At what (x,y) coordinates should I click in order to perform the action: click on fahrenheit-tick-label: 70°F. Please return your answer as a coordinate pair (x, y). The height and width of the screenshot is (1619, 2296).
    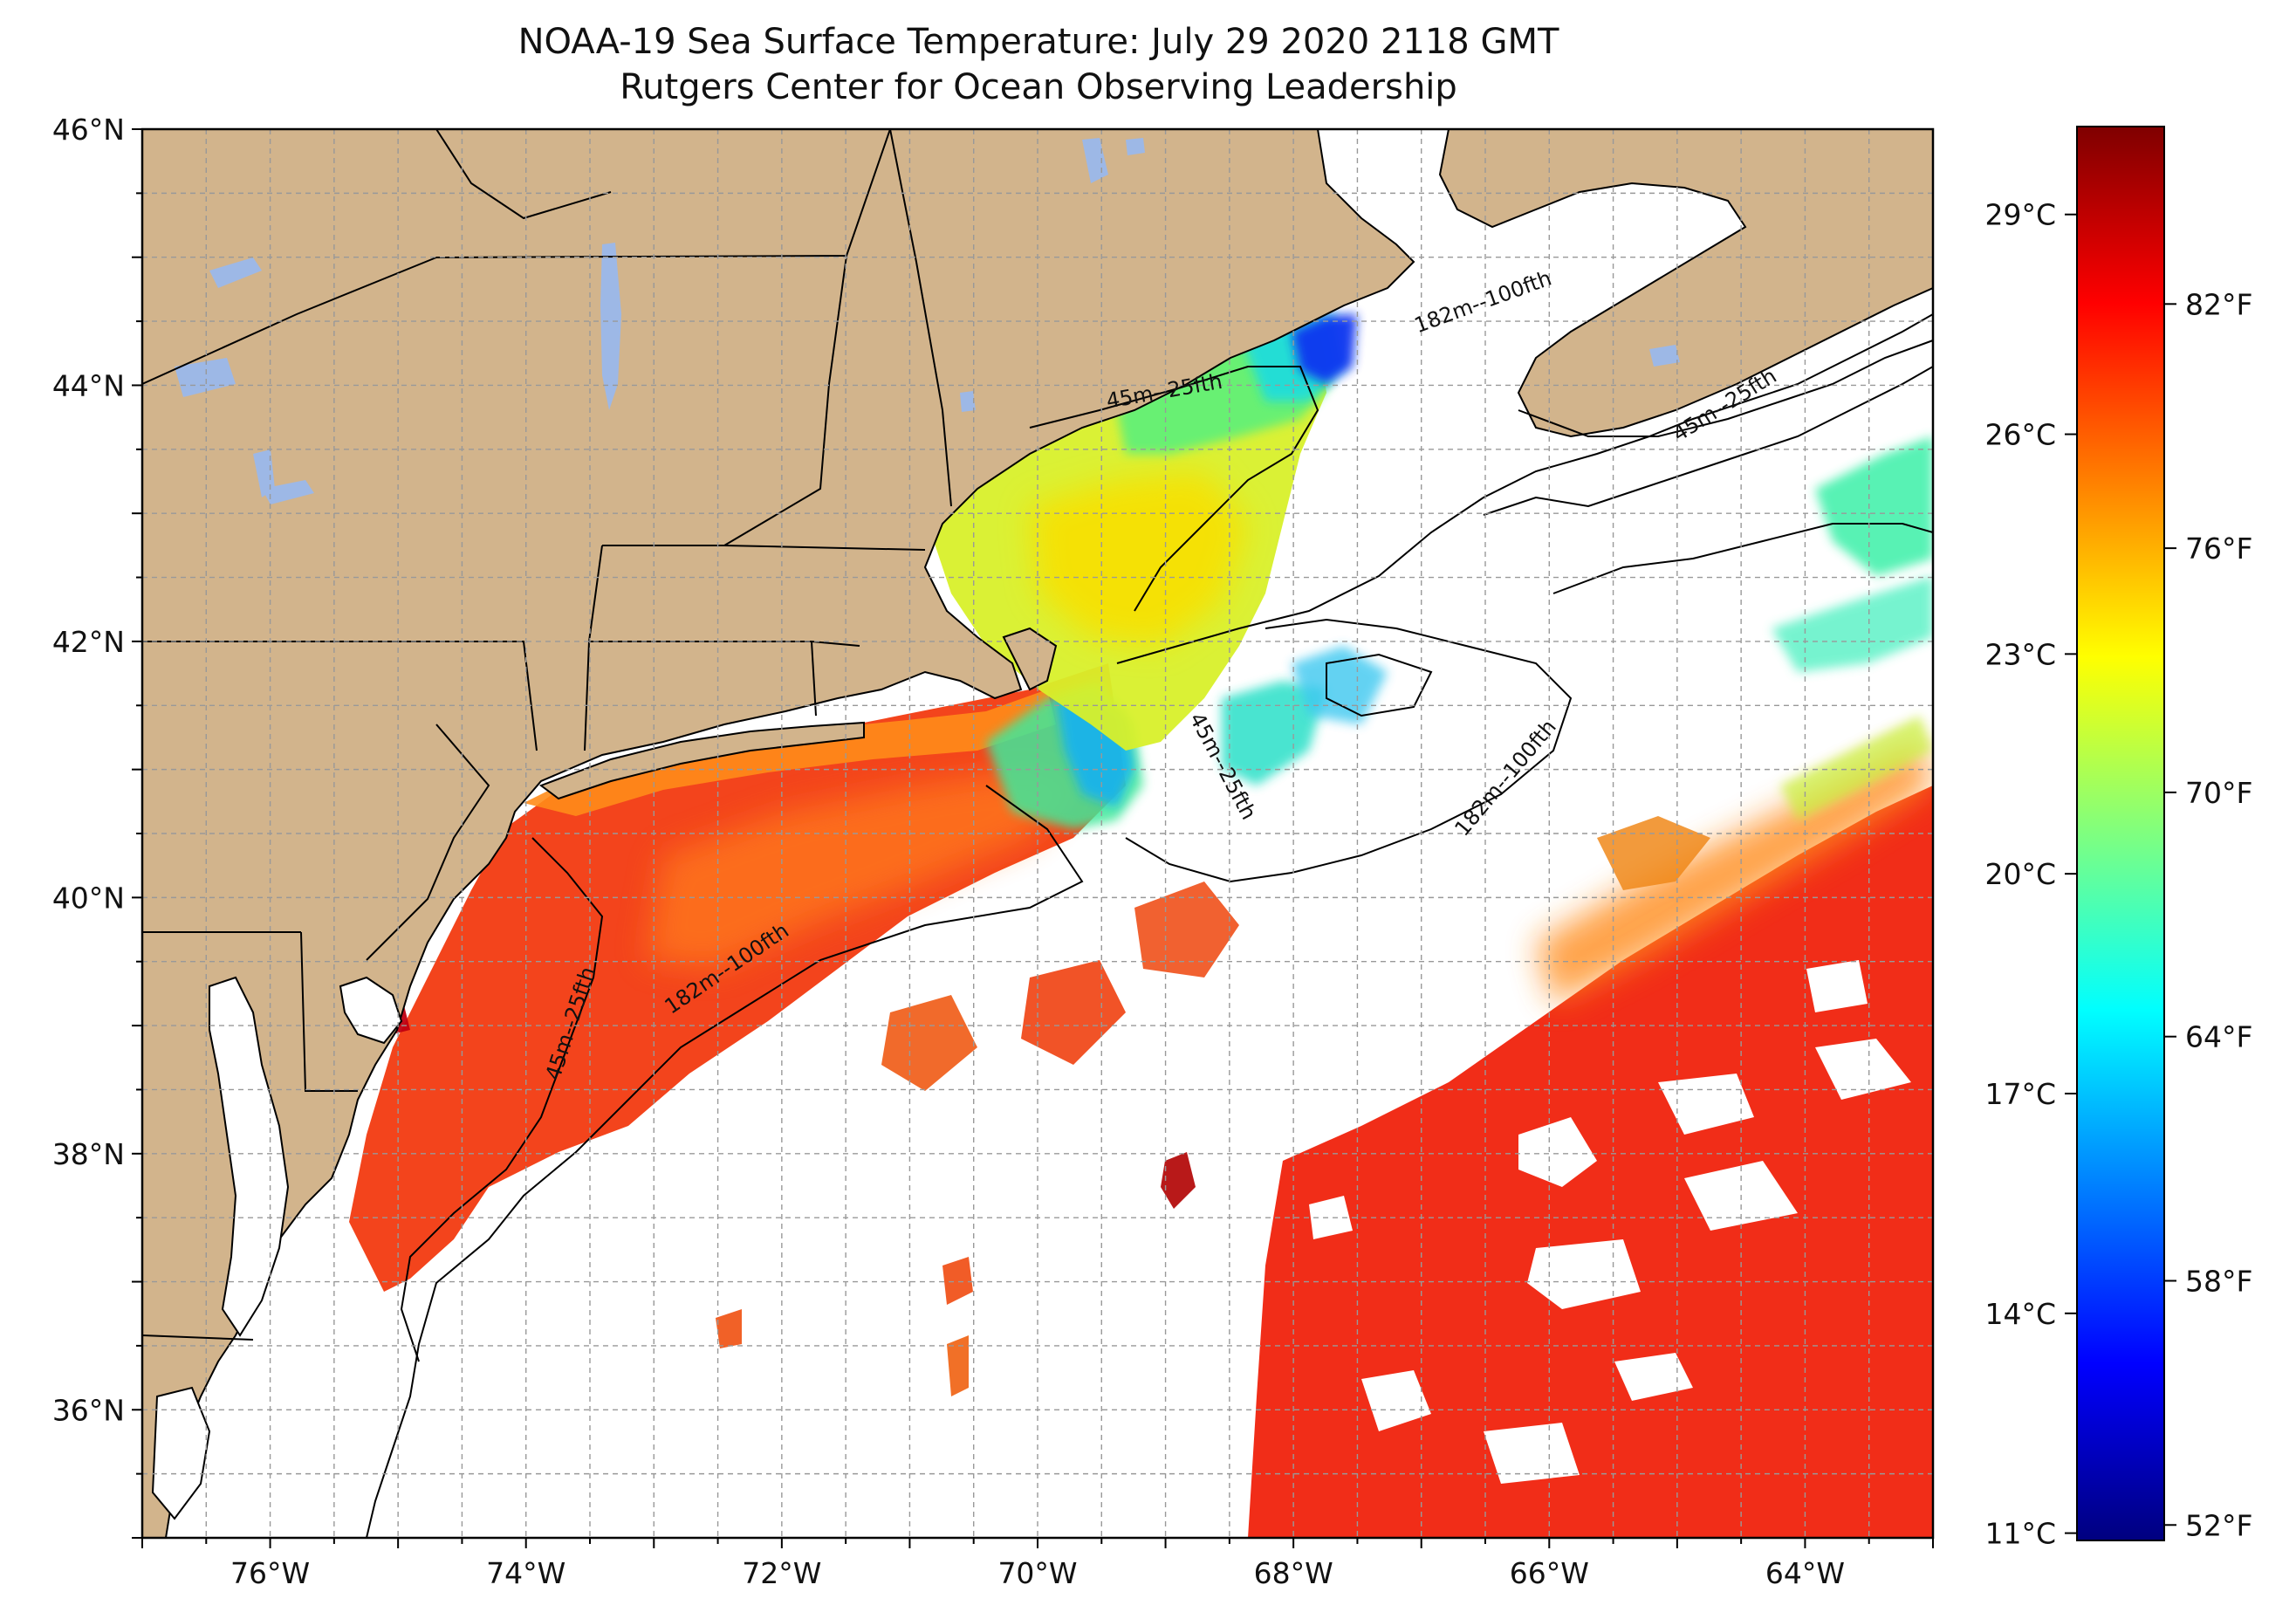
    Looking at the image, I should click on (2219, 793).